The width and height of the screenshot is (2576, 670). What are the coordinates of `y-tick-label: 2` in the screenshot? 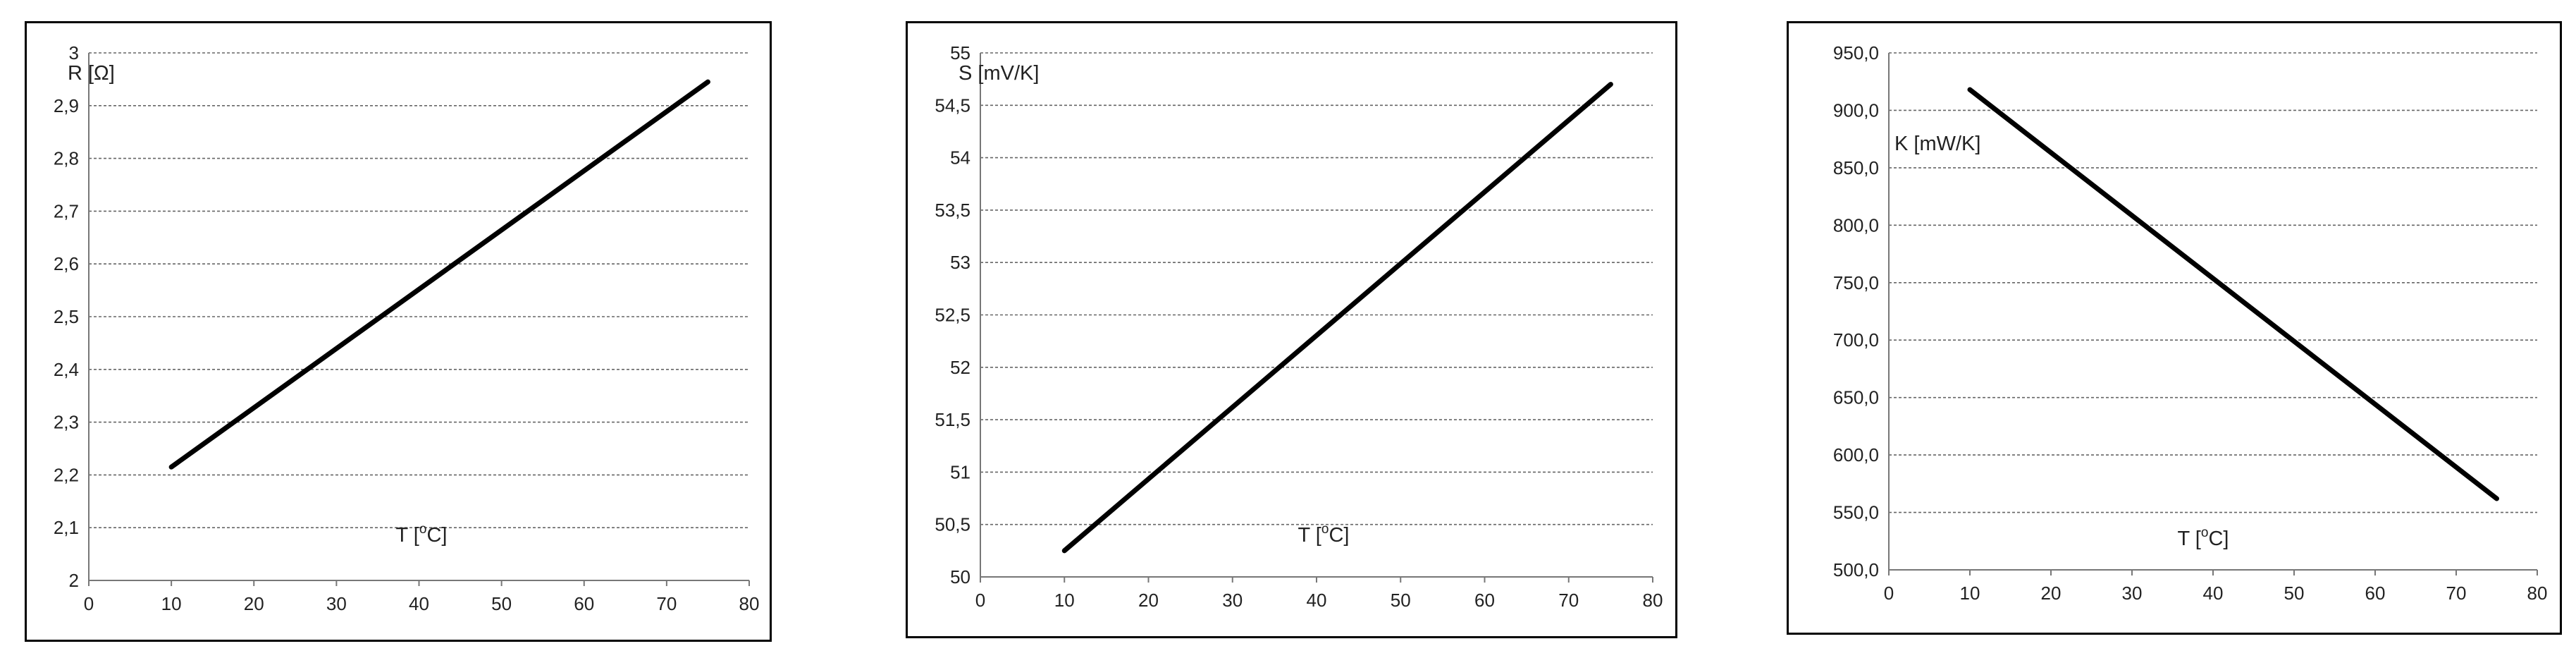 It's located at (74, 580).